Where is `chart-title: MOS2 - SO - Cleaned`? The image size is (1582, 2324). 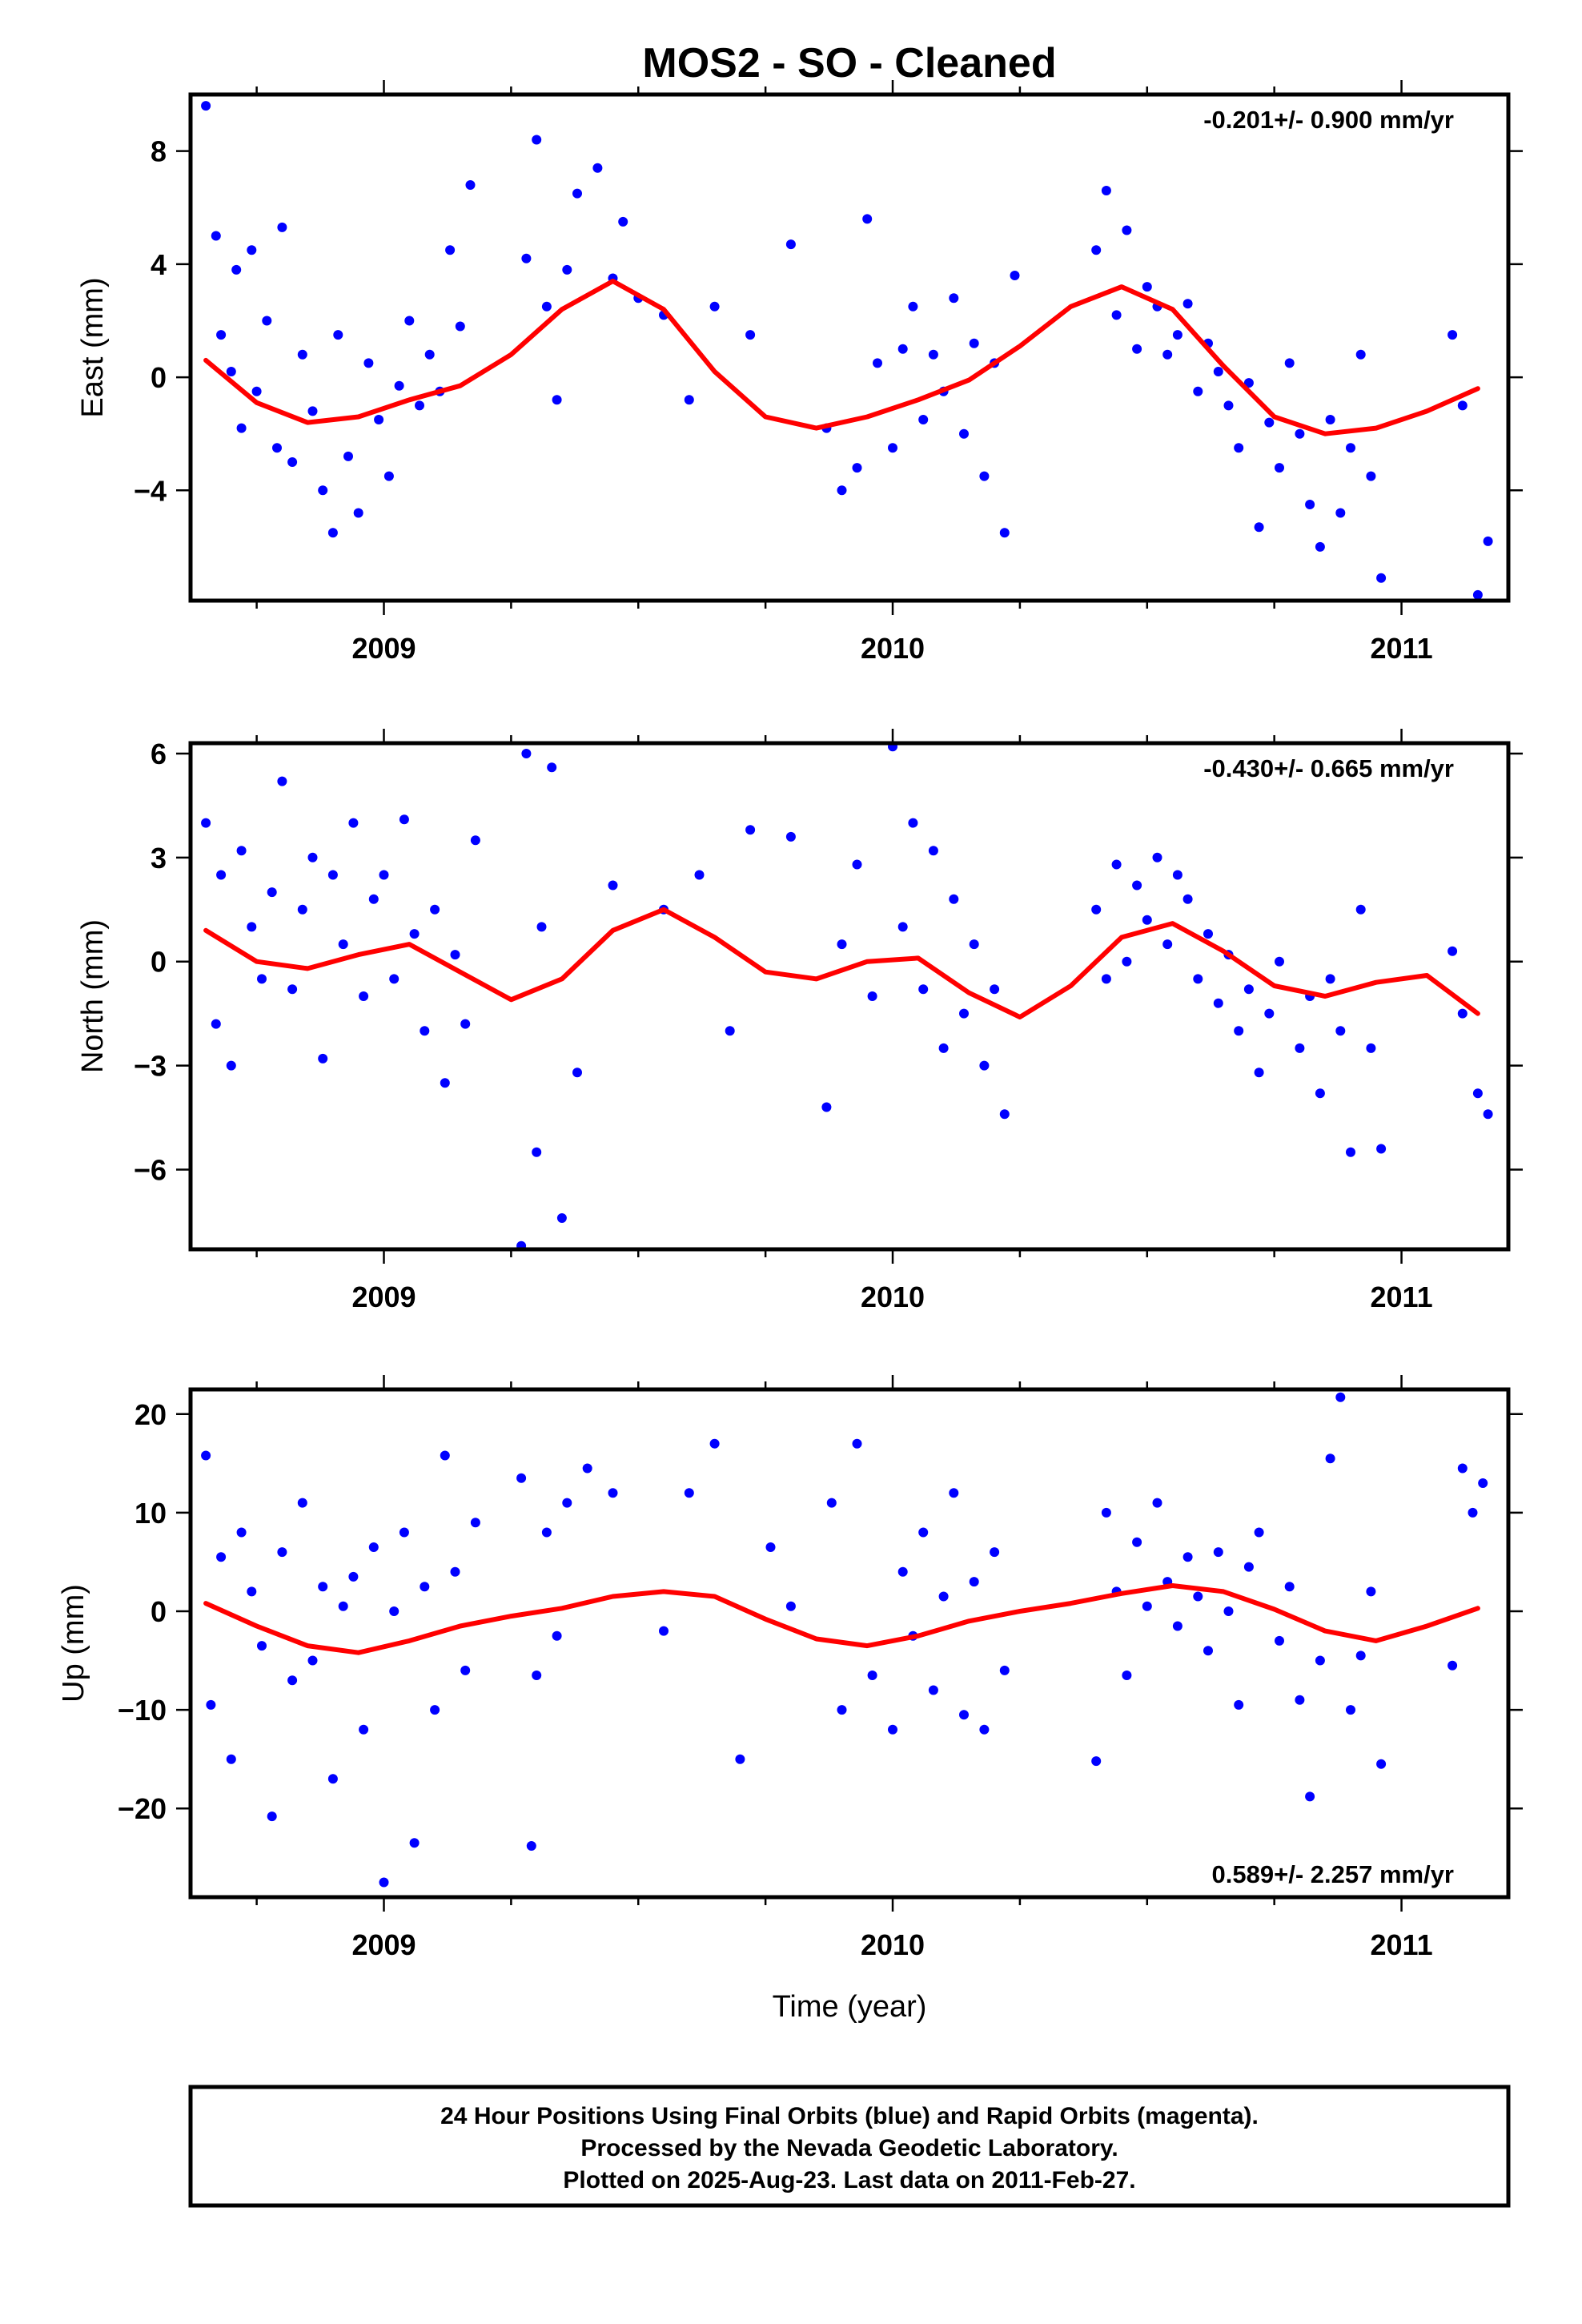
chart-title: MOS2 - SO - Cleaned is located at coordinates (849, 63).